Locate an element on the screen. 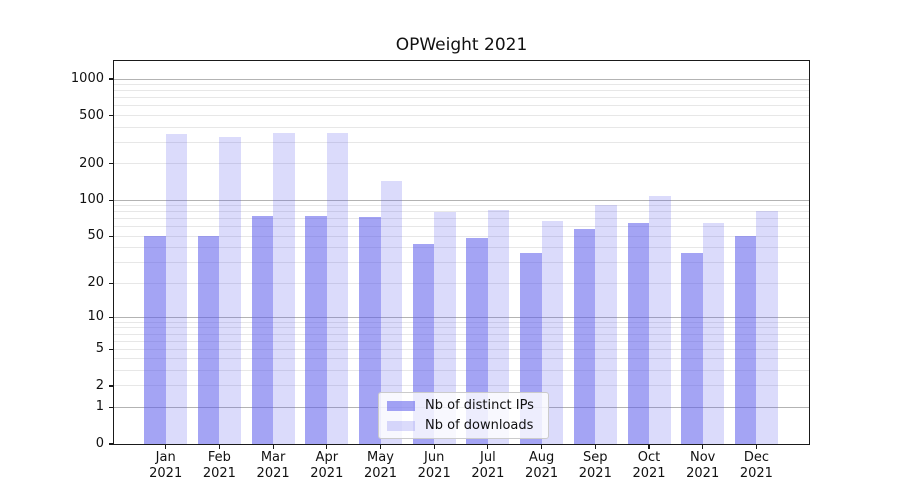 The width and height of the screenshot is (900, 500). legend-swatch-downloads is located at coordinates (401, 425).